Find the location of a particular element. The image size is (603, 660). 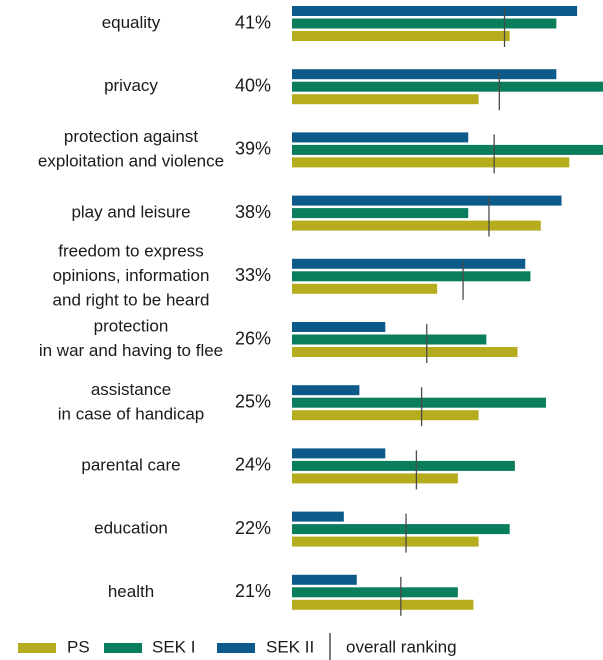

category-label: protection is located at coordinates (131, 326).